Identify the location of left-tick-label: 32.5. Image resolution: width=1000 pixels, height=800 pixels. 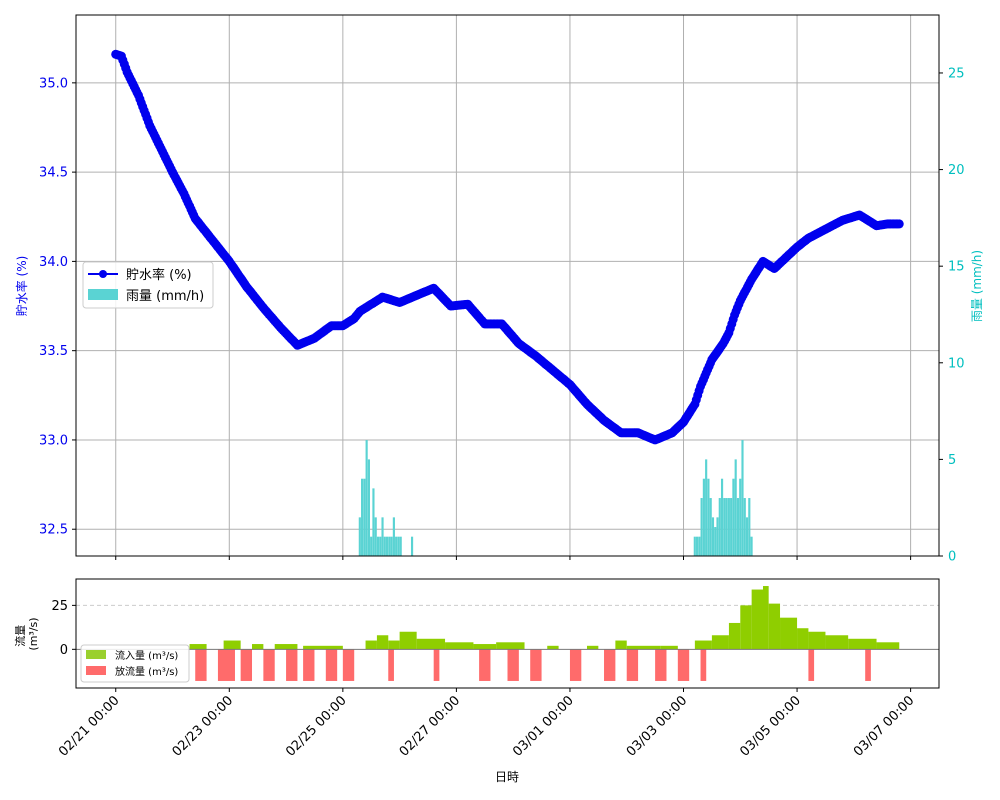
(53, 530).